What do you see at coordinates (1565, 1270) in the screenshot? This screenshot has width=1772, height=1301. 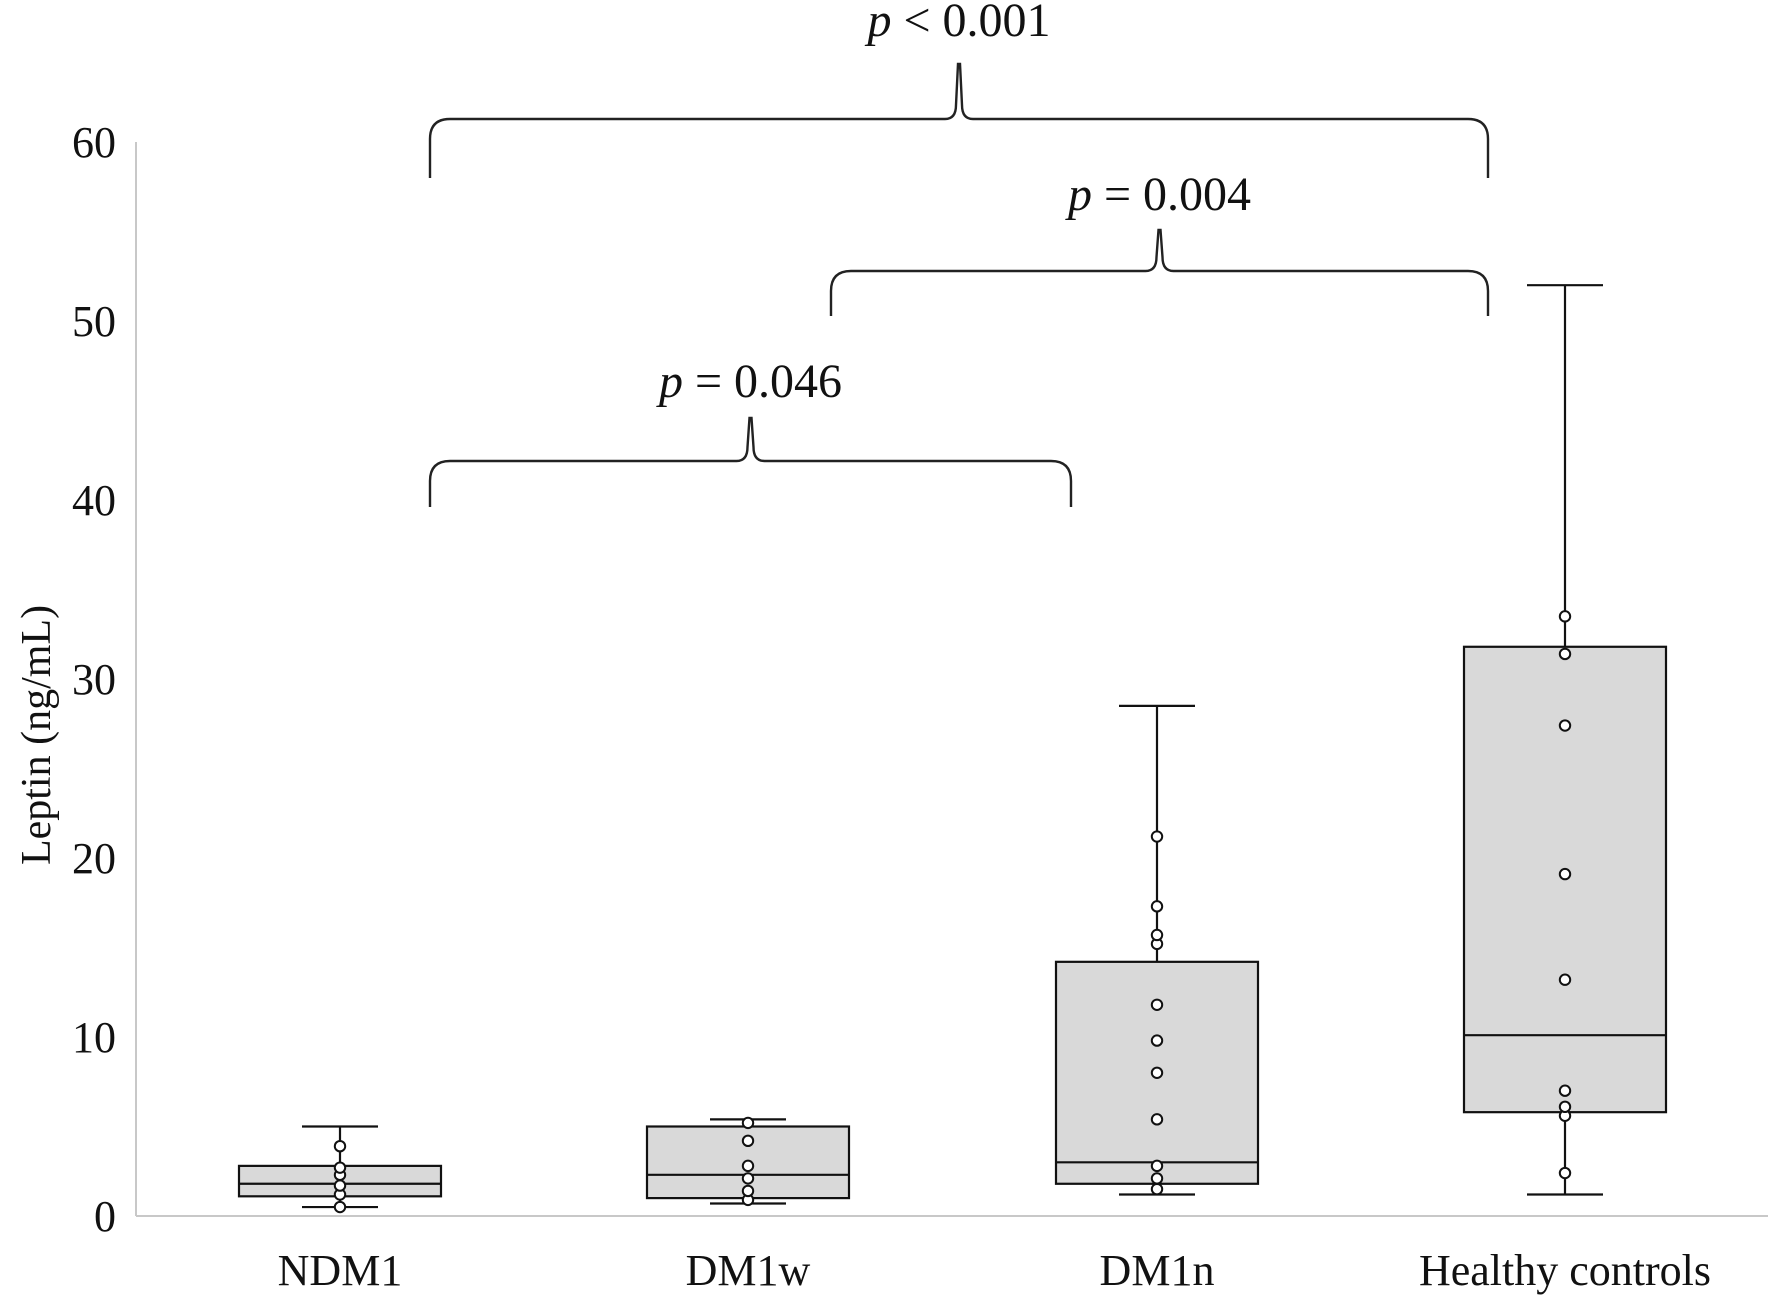 I see `x-category-label: Healthy controls` at bounding box center [1565, 1270].